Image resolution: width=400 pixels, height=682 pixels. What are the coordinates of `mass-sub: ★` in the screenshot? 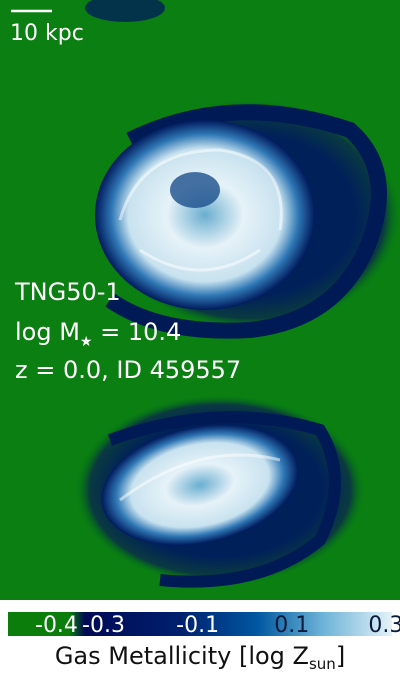 It's located at (86, 342).